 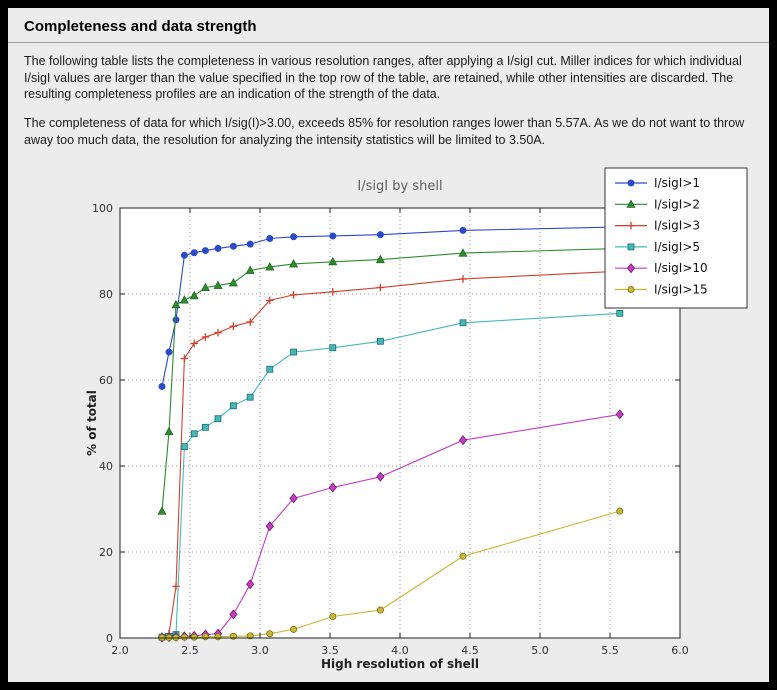 I want to click on legend-label: I/sigI>1, so click(x=677, y=183).